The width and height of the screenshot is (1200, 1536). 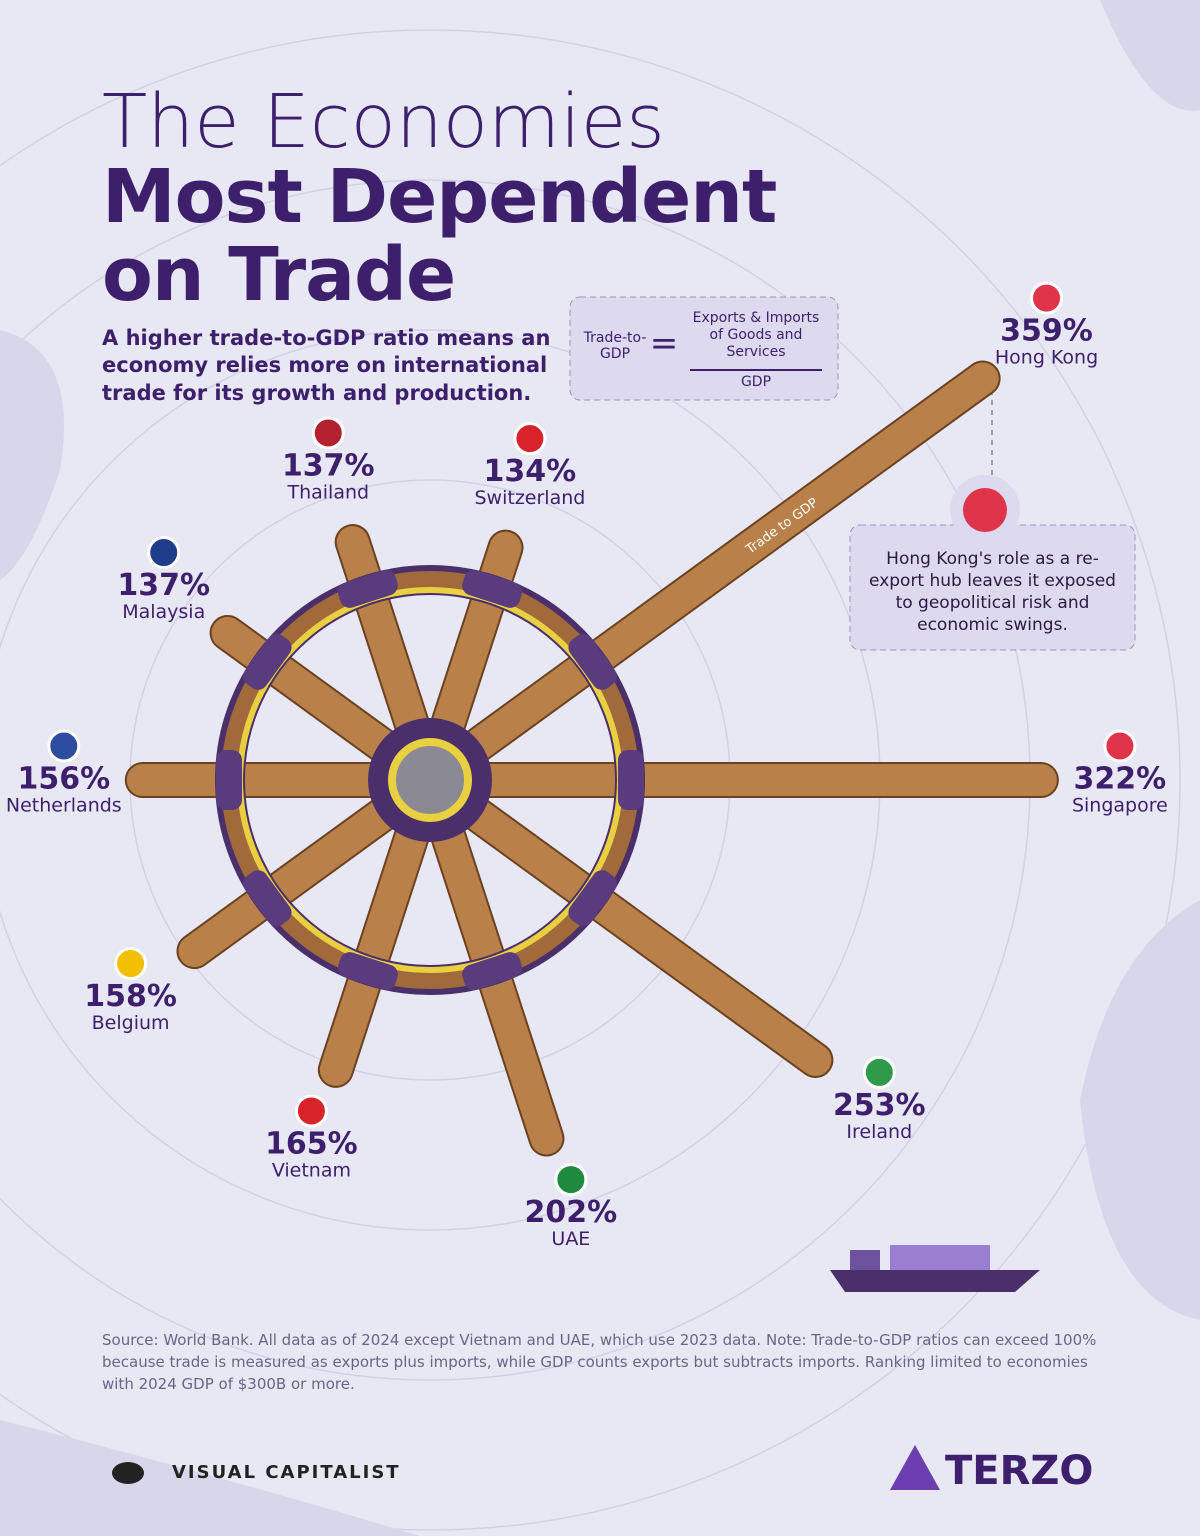 I want to click on category-label: Singapore, so click(x=1120, y=806).